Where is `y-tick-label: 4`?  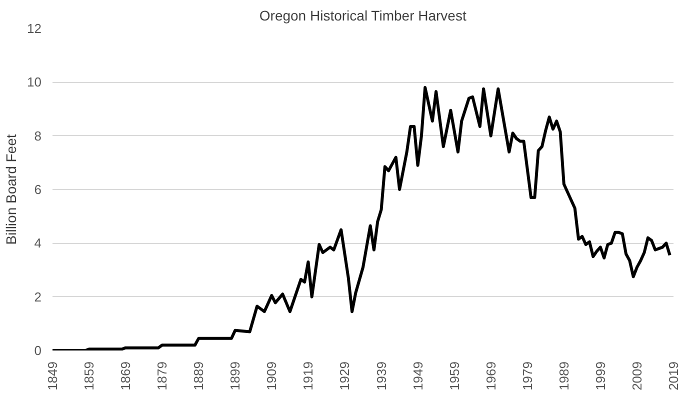
y-tick-label: 4 is located at coordinates (38, 243).